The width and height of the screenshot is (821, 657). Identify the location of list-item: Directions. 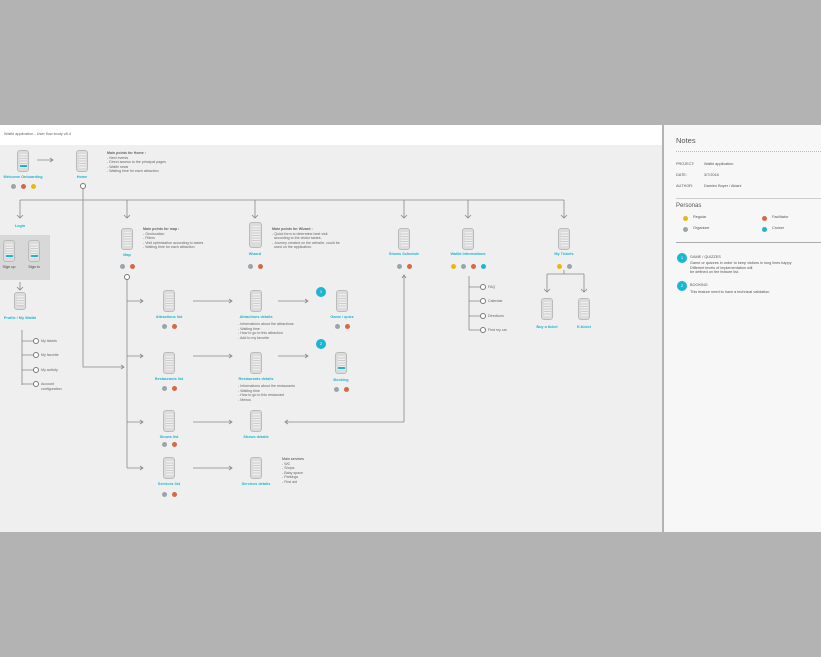
(496, 316).